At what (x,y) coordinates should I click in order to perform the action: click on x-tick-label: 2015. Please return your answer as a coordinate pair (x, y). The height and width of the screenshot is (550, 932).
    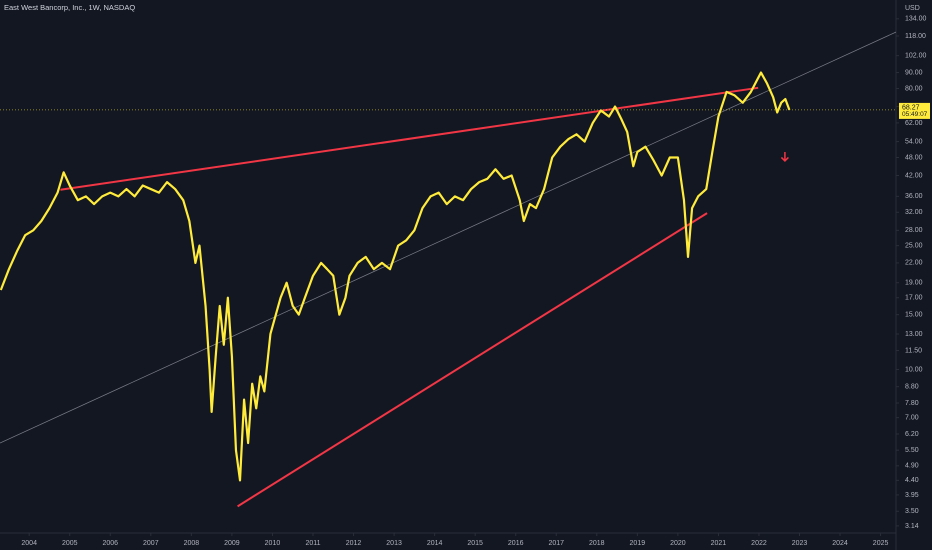
    Looking at the image, I should click on (475, 543).